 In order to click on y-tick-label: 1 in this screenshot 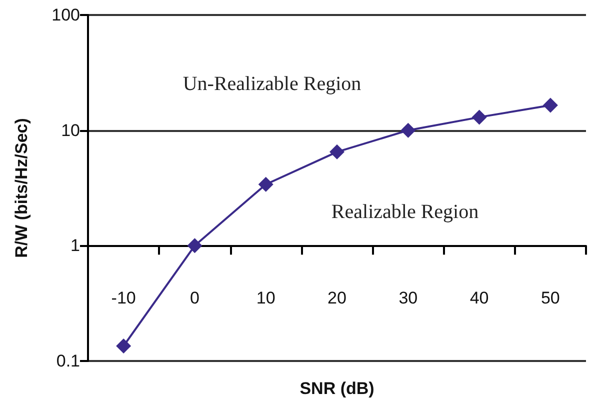, I will do `click(75, 246)`.